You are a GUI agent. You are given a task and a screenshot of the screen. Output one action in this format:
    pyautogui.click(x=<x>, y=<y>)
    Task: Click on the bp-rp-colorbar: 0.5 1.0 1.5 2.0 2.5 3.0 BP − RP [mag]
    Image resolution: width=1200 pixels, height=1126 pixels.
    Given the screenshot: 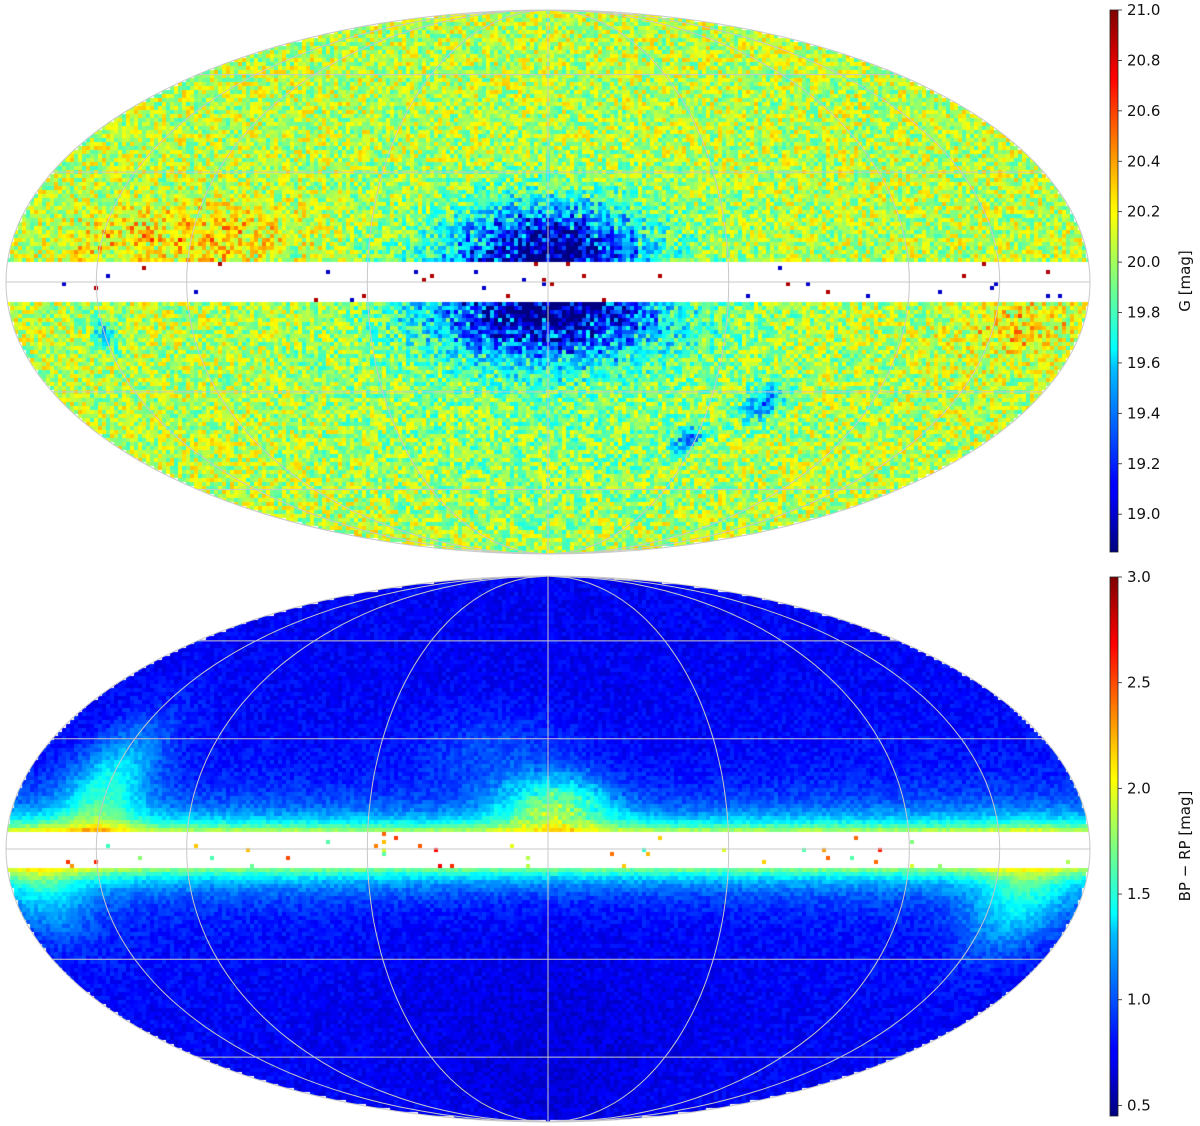 What is the action you would take?
    pyautogui.click(x=1151, y=842)
    